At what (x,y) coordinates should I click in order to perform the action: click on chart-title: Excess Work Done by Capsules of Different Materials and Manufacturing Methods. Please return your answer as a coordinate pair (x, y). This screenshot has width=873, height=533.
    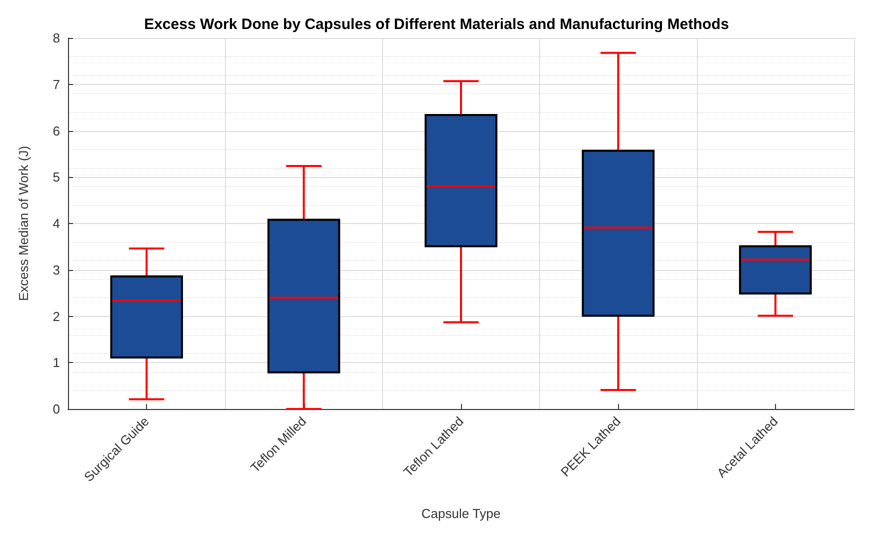
    Looking at the image, I should click on (436, 24).